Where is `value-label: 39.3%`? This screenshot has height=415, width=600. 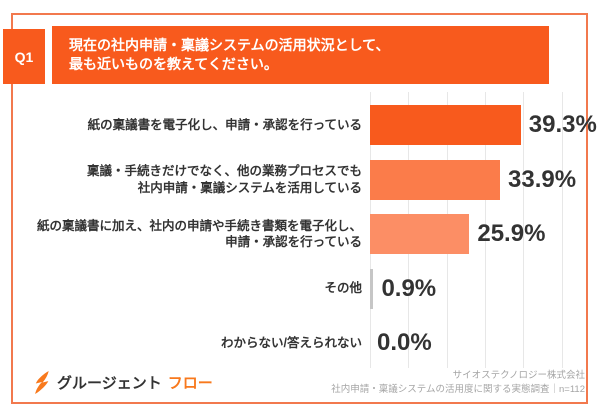 value-label: 39.3% is located at coordinates (562, 124).